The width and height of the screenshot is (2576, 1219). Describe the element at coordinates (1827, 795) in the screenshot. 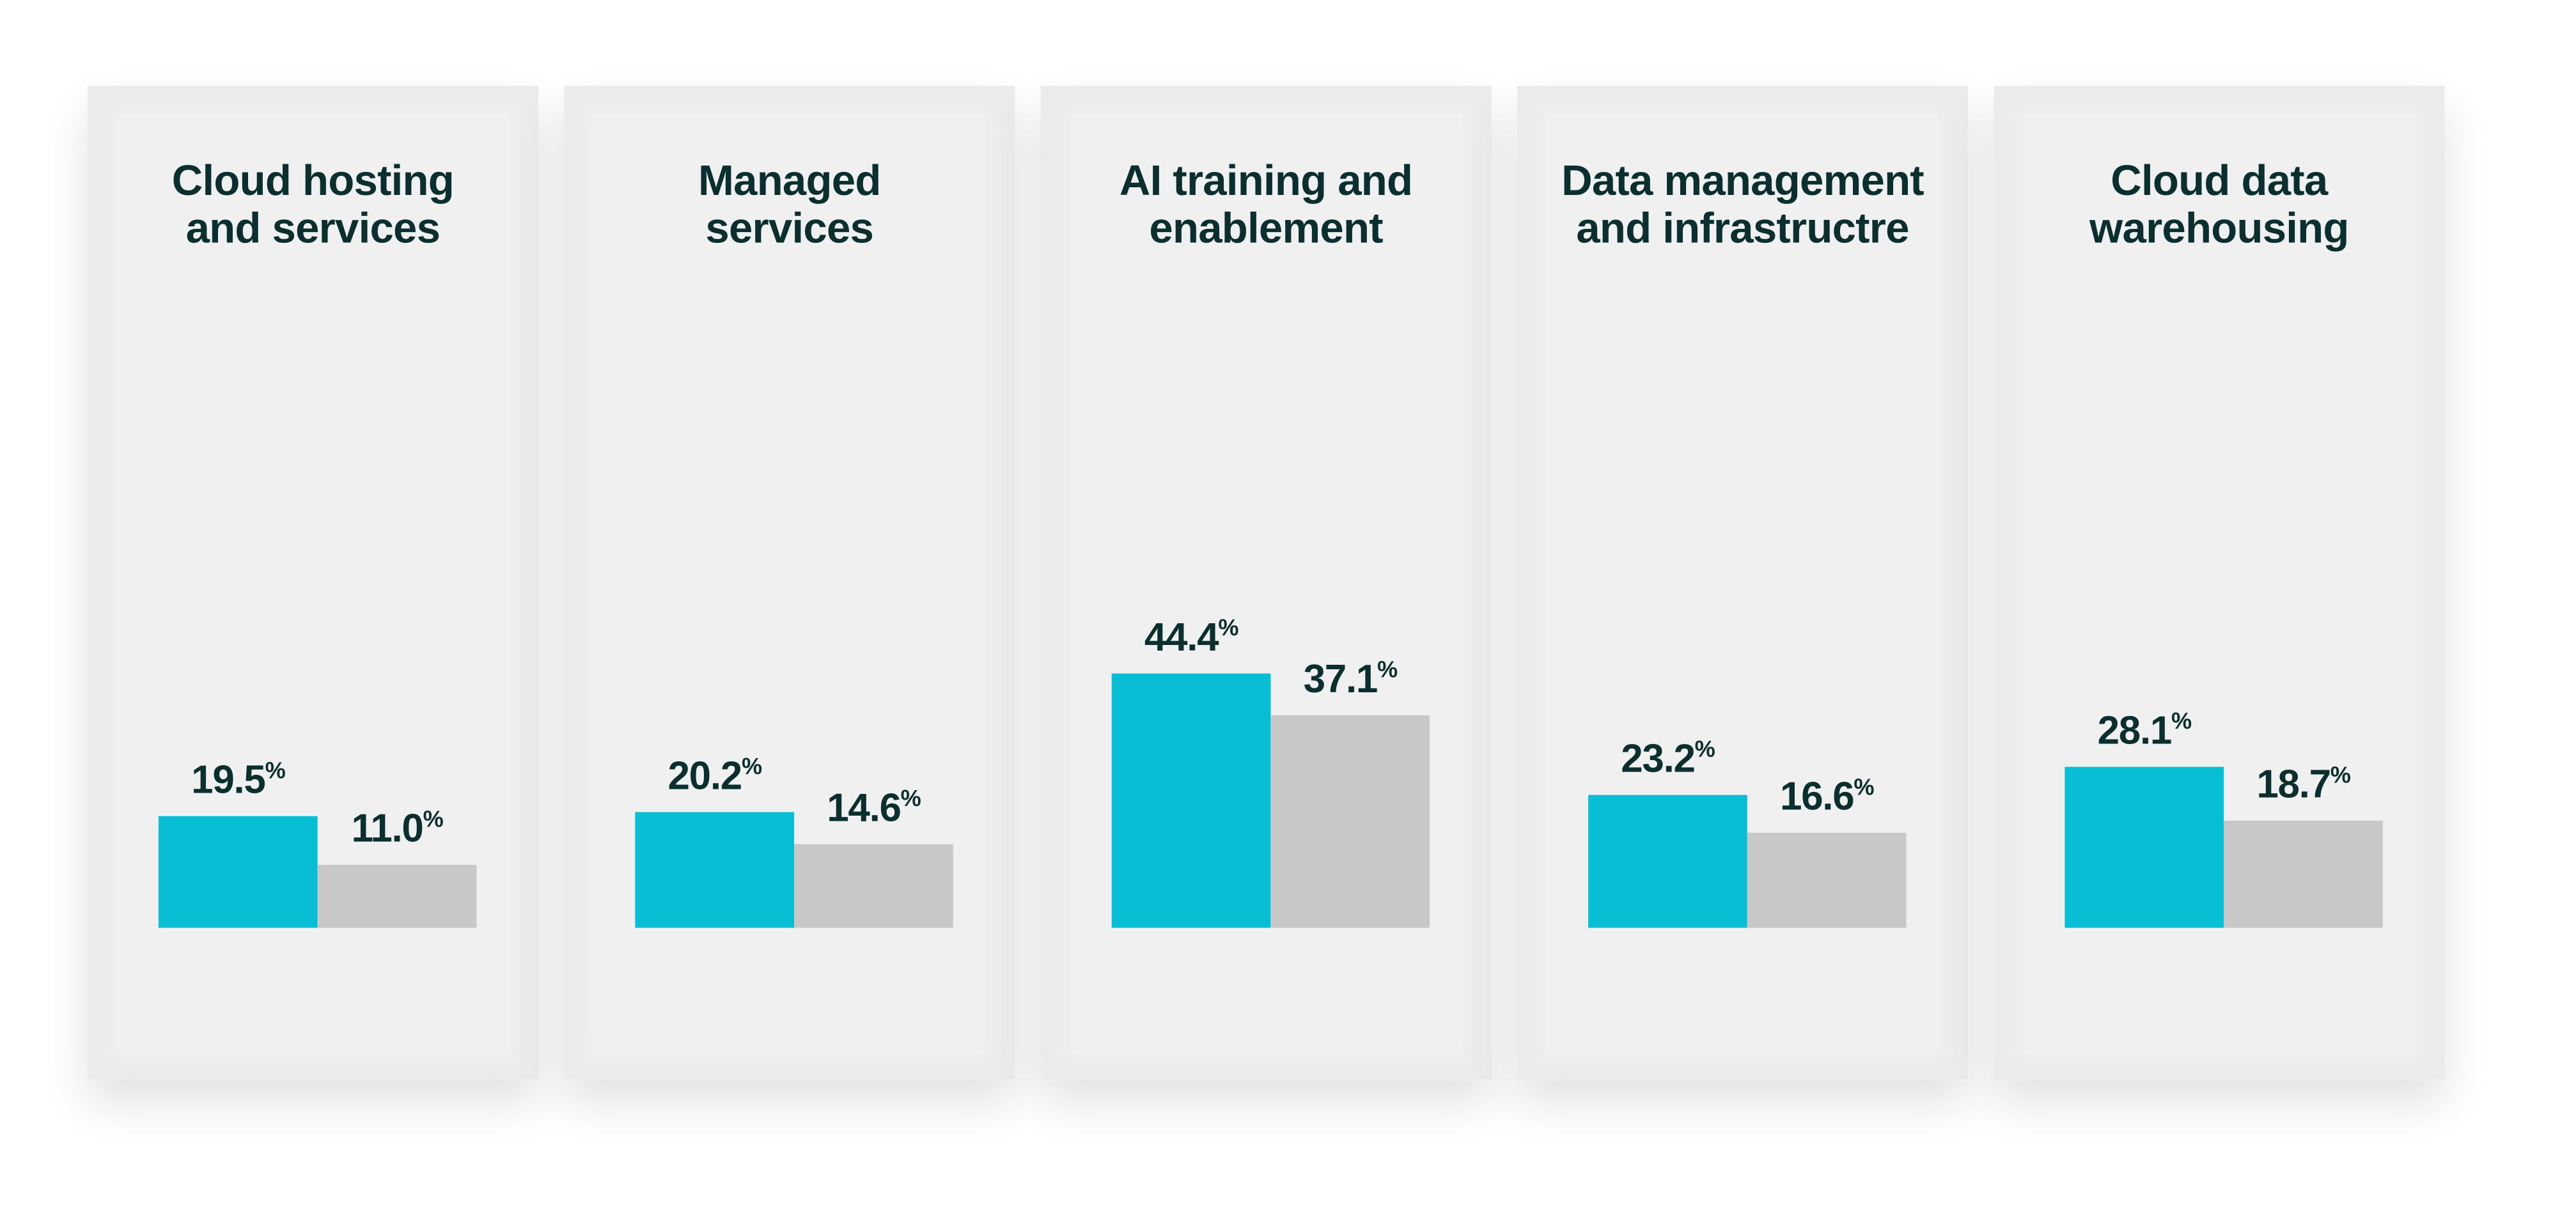

I see `value-label: 16.6%` at that location.